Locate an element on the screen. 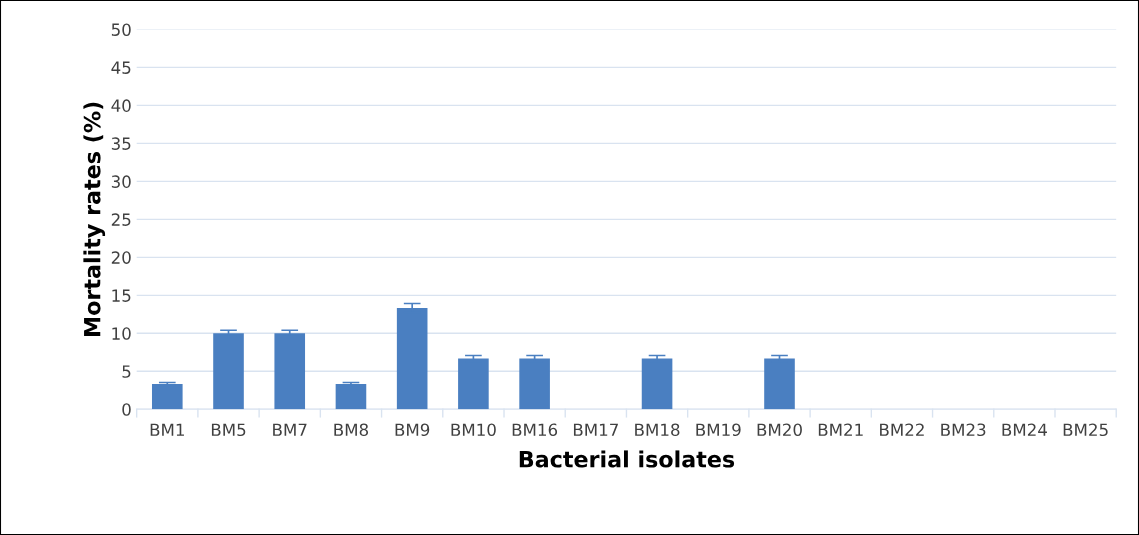 This screenshot has width=1139, height=535. x-tick-label: BM5 is located at coordinates (228, 430).